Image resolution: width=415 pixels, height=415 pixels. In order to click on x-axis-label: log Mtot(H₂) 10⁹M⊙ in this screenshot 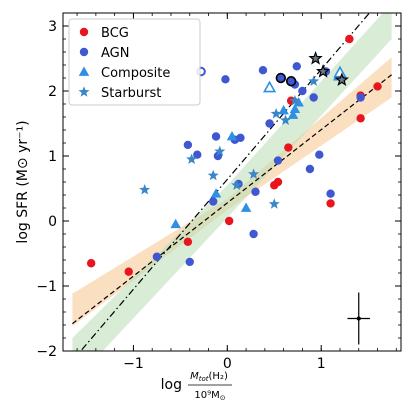, I will do `click(196, 386)`.